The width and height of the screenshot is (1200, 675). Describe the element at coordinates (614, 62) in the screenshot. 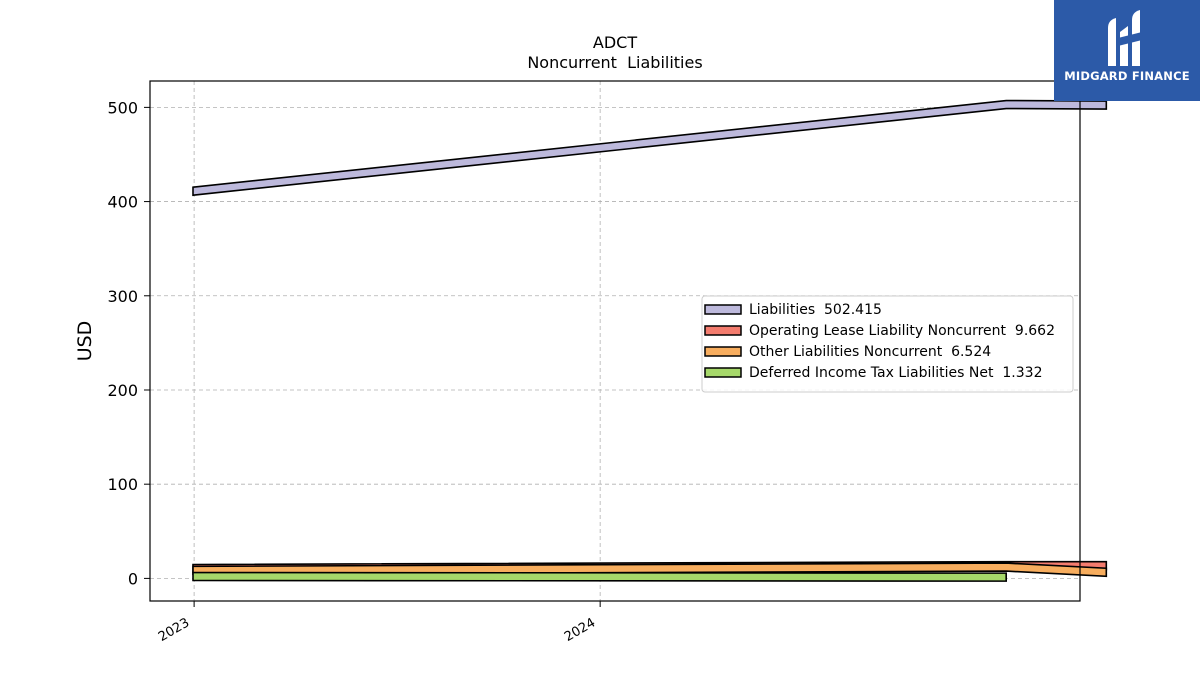

I see `chart-subtitle: Noncurrent Liabilities` at that location.